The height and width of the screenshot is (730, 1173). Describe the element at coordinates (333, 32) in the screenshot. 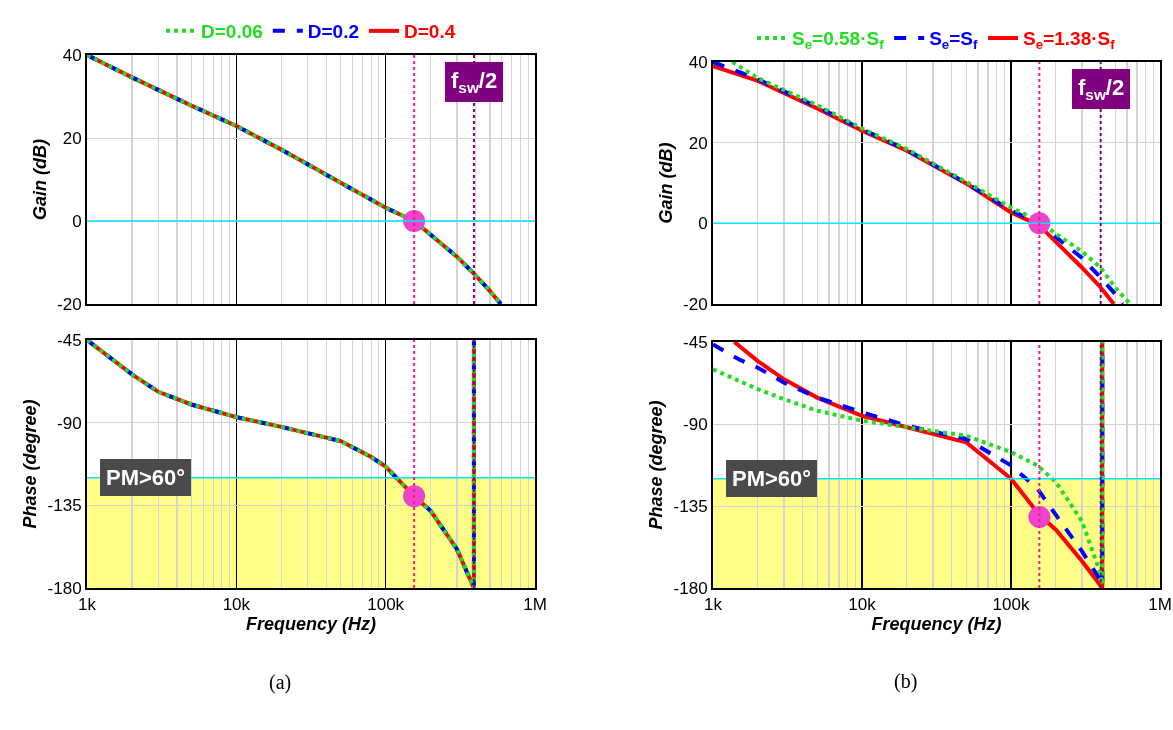

I see `legend-label: D=0.2` at that location.